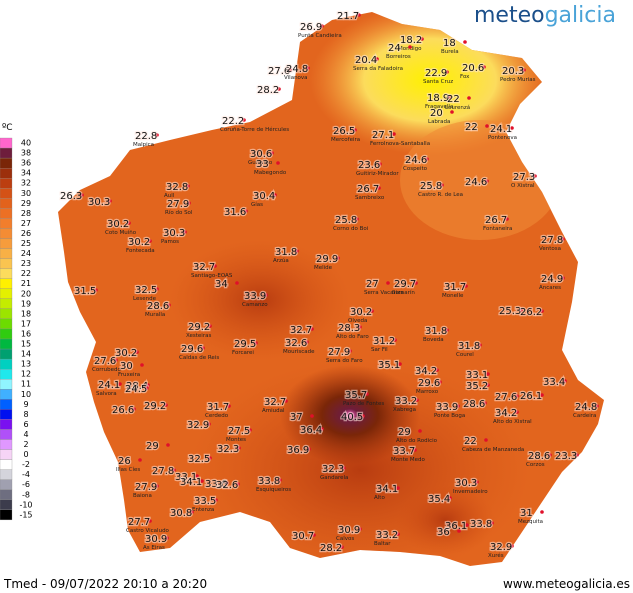  I want to click on footer-caption: Tmed - 09/07/2022 20:10 a 20:20, so click(105, 584).